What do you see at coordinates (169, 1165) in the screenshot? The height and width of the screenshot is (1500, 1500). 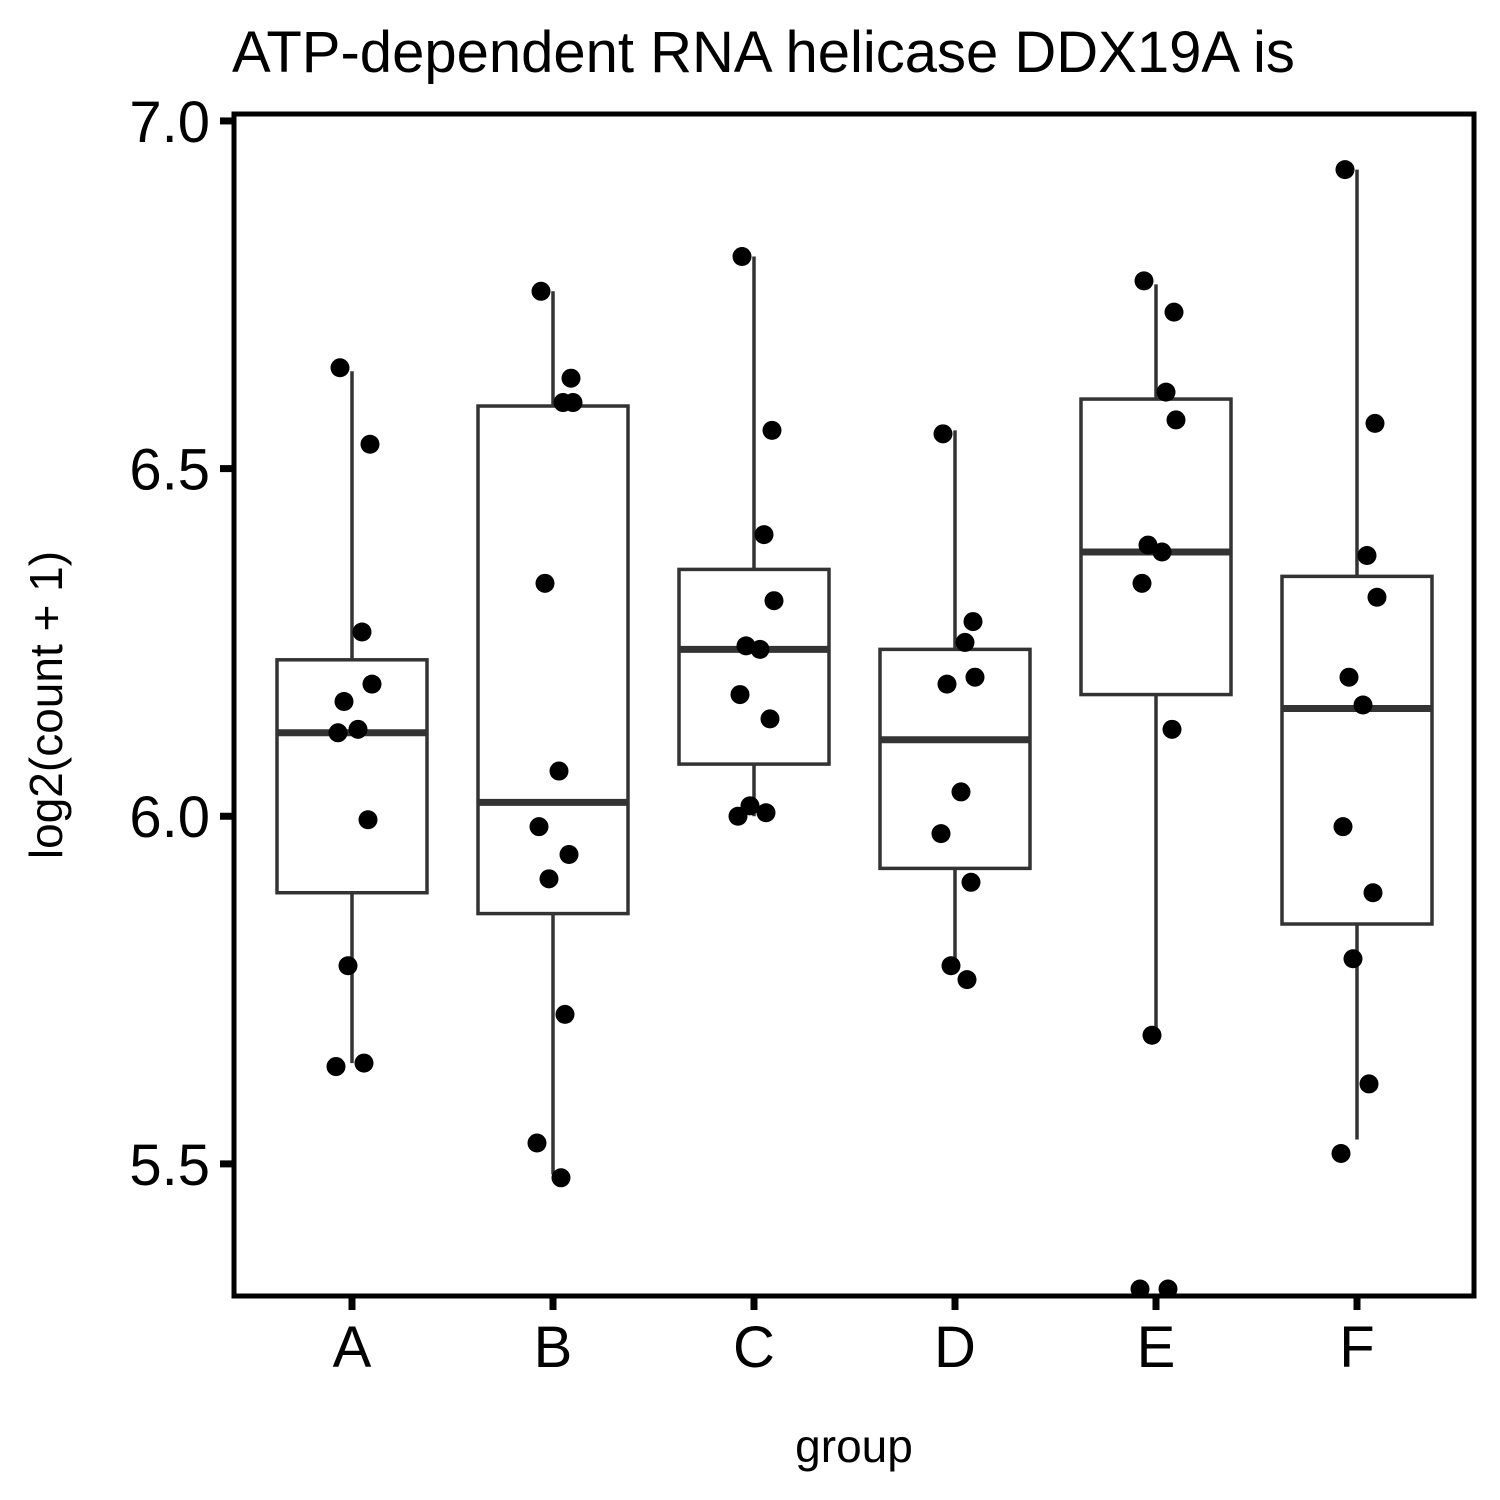 I see `y-tick-label: 5.5` at bounding box center [169, 1165].